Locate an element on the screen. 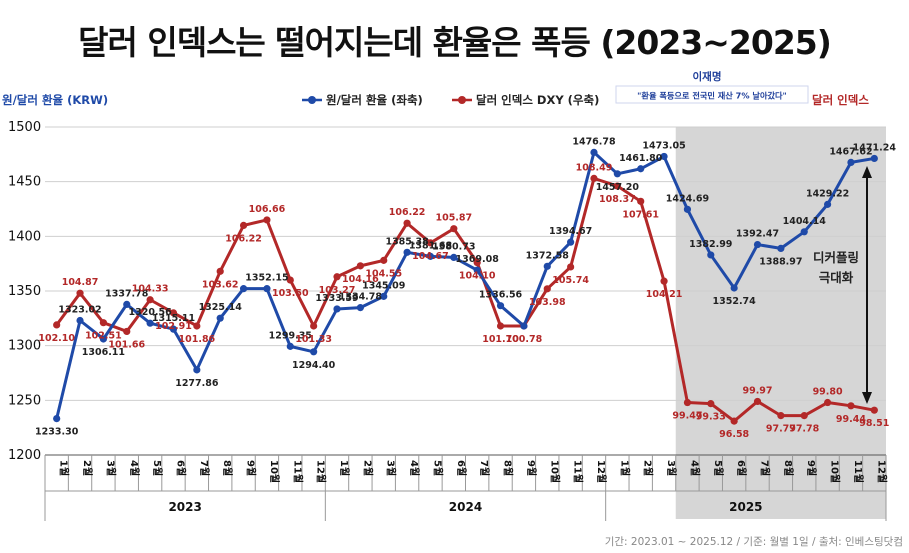 The height and width of the screenshot is (553, 909). y-tick-label: 1200 is located at coordinates (24, 455).